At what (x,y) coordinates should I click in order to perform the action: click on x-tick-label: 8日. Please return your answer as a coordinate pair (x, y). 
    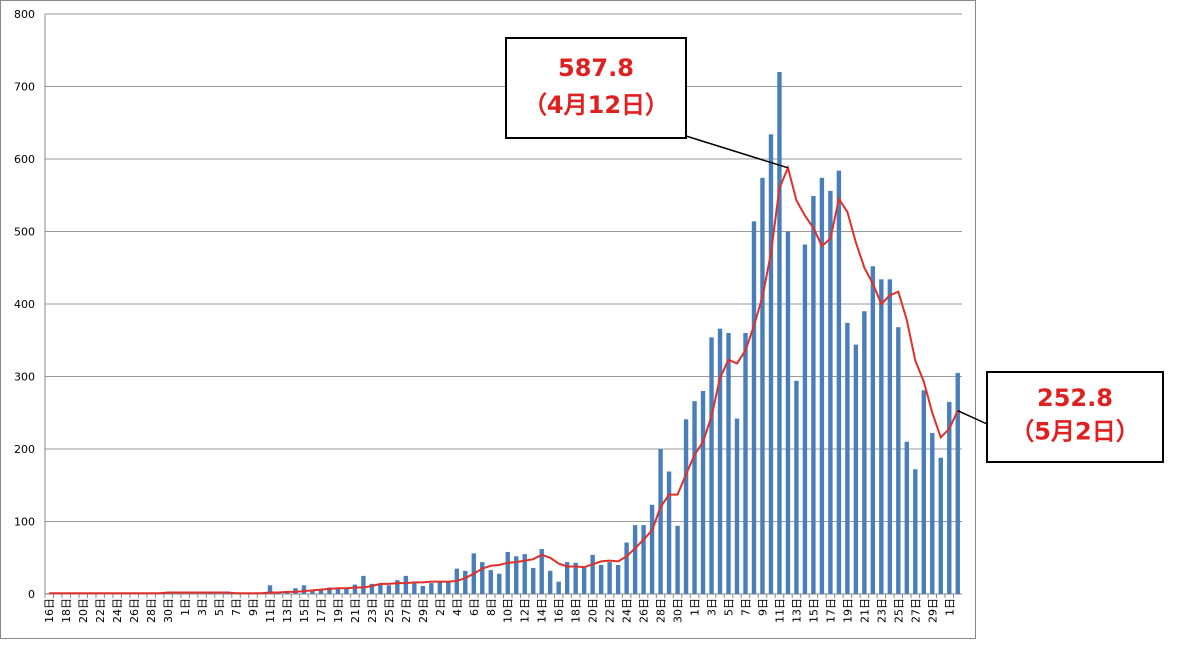
    Looking at the image, I should click on (491, 607).